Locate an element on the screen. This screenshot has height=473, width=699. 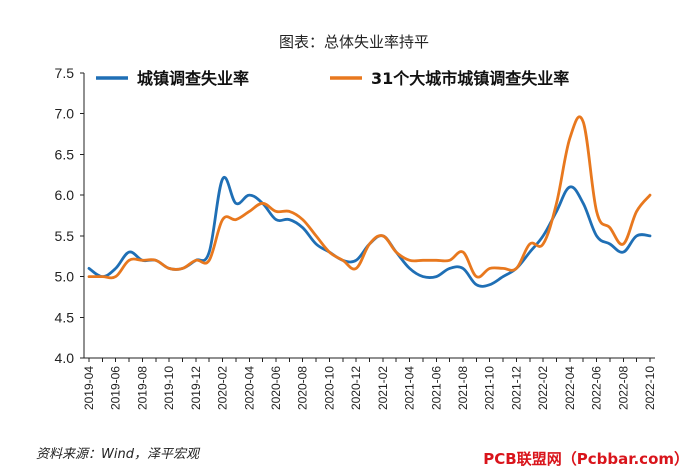
x-tick-label: 2019-04 is located at coordinates (89, 388).